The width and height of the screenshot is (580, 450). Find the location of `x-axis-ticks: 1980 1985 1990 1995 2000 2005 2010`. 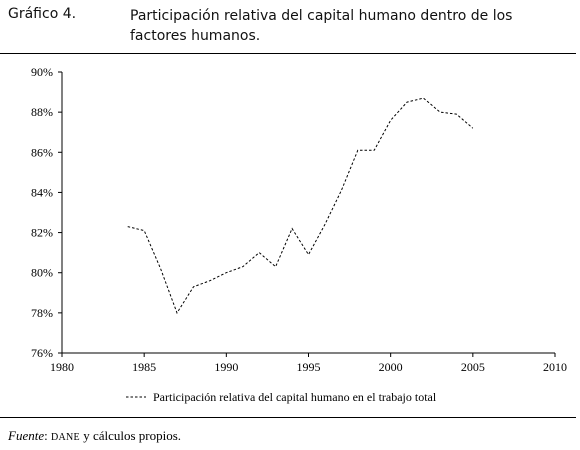

x-axis-ticks: 1980 1985 1990 1995 2000 2005 2010 is located at coordinates (308, 363).